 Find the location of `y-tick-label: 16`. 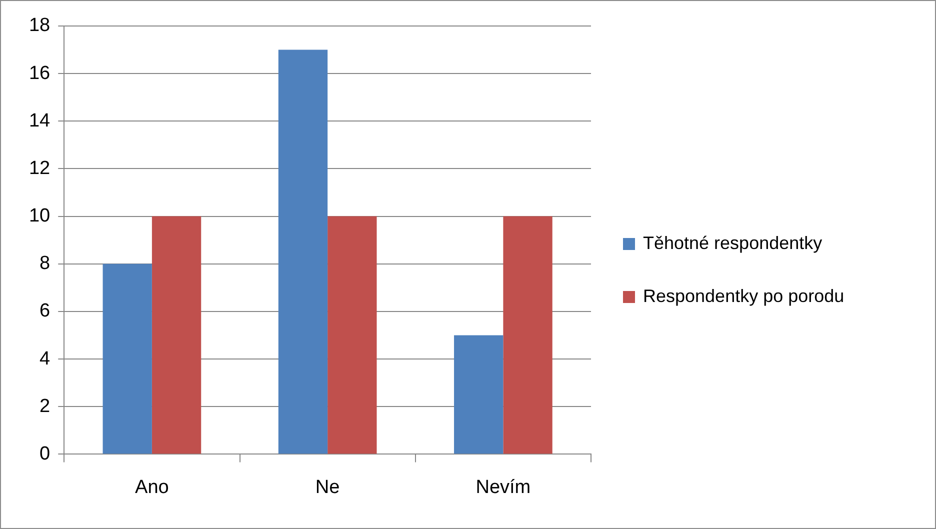

y-tick-label: 16 is located at coordinates (39, 73).